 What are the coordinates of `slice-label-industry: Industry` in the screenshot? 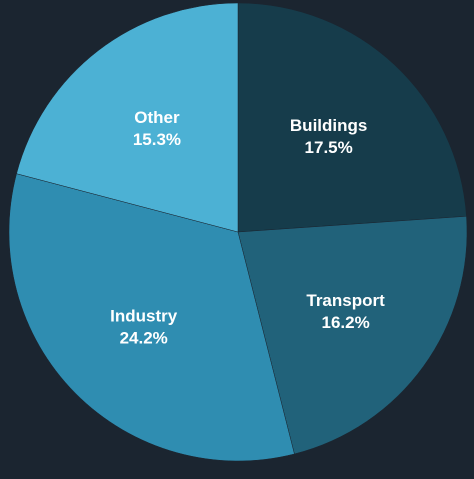 It's located at (144, 316).